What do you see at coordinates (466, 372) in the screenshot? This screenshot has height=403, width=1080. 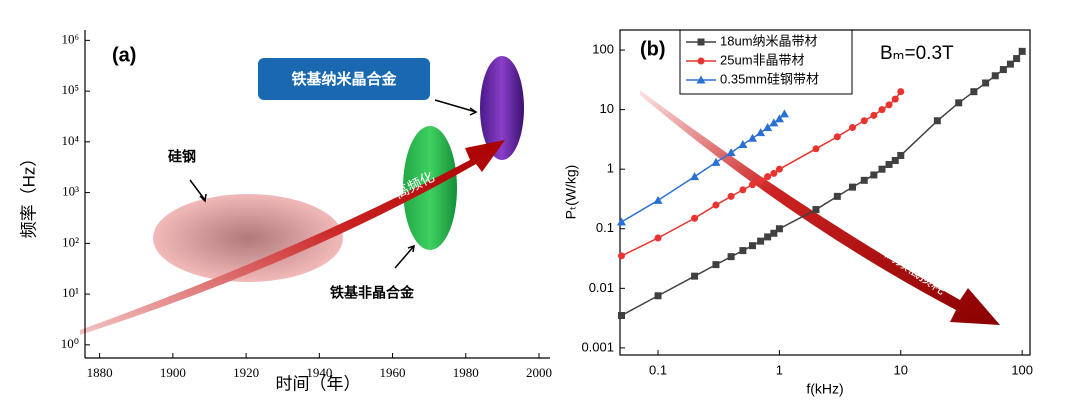 I see `x-tick-label: 1980` at bounding box center [466, 372].